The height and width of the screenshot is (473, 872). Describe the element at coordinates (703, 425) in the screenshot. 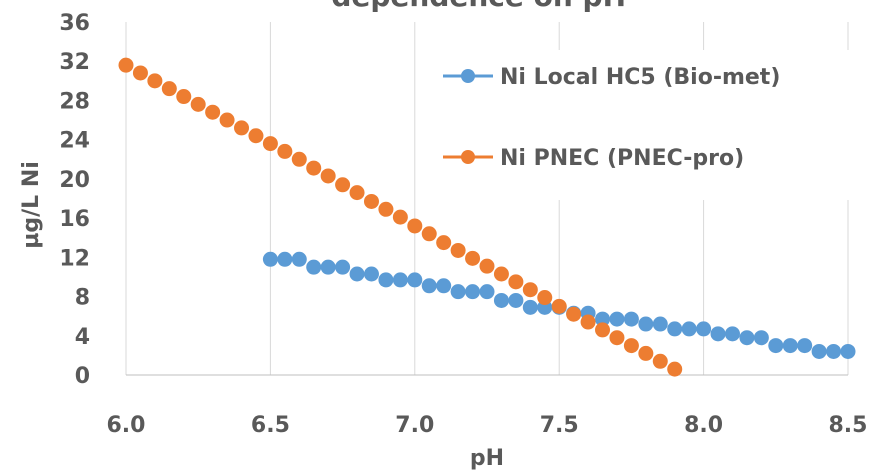

I see `x-tick-label: 8.0` at that location.